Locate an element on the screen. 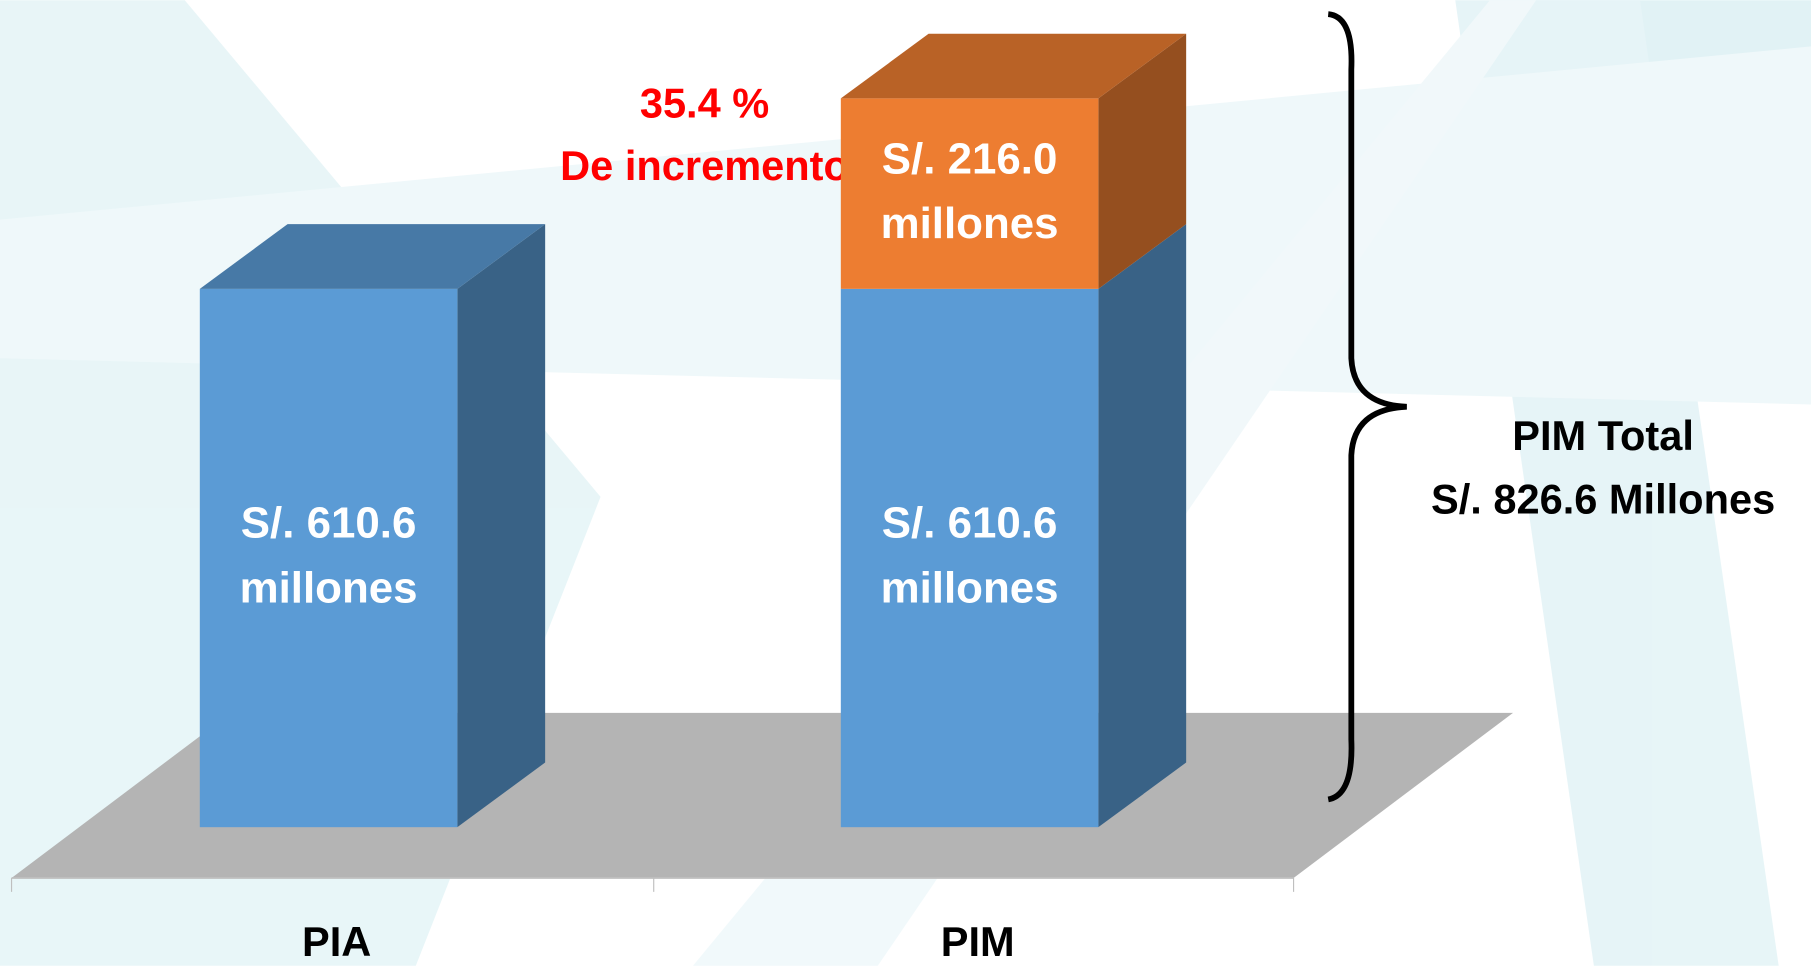  x-tick-label: PIA is located at coordinates (336, 941).